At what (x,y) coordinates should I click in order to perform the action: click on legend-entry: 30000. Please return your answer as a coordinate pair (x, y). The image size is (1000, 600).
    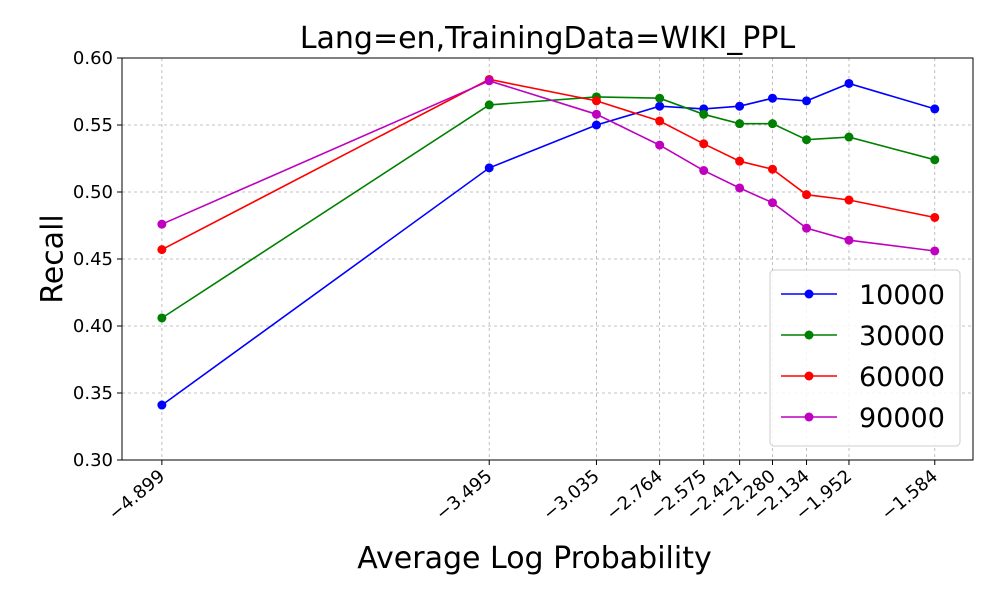
    Looking at the image, I should click on (863, 336).